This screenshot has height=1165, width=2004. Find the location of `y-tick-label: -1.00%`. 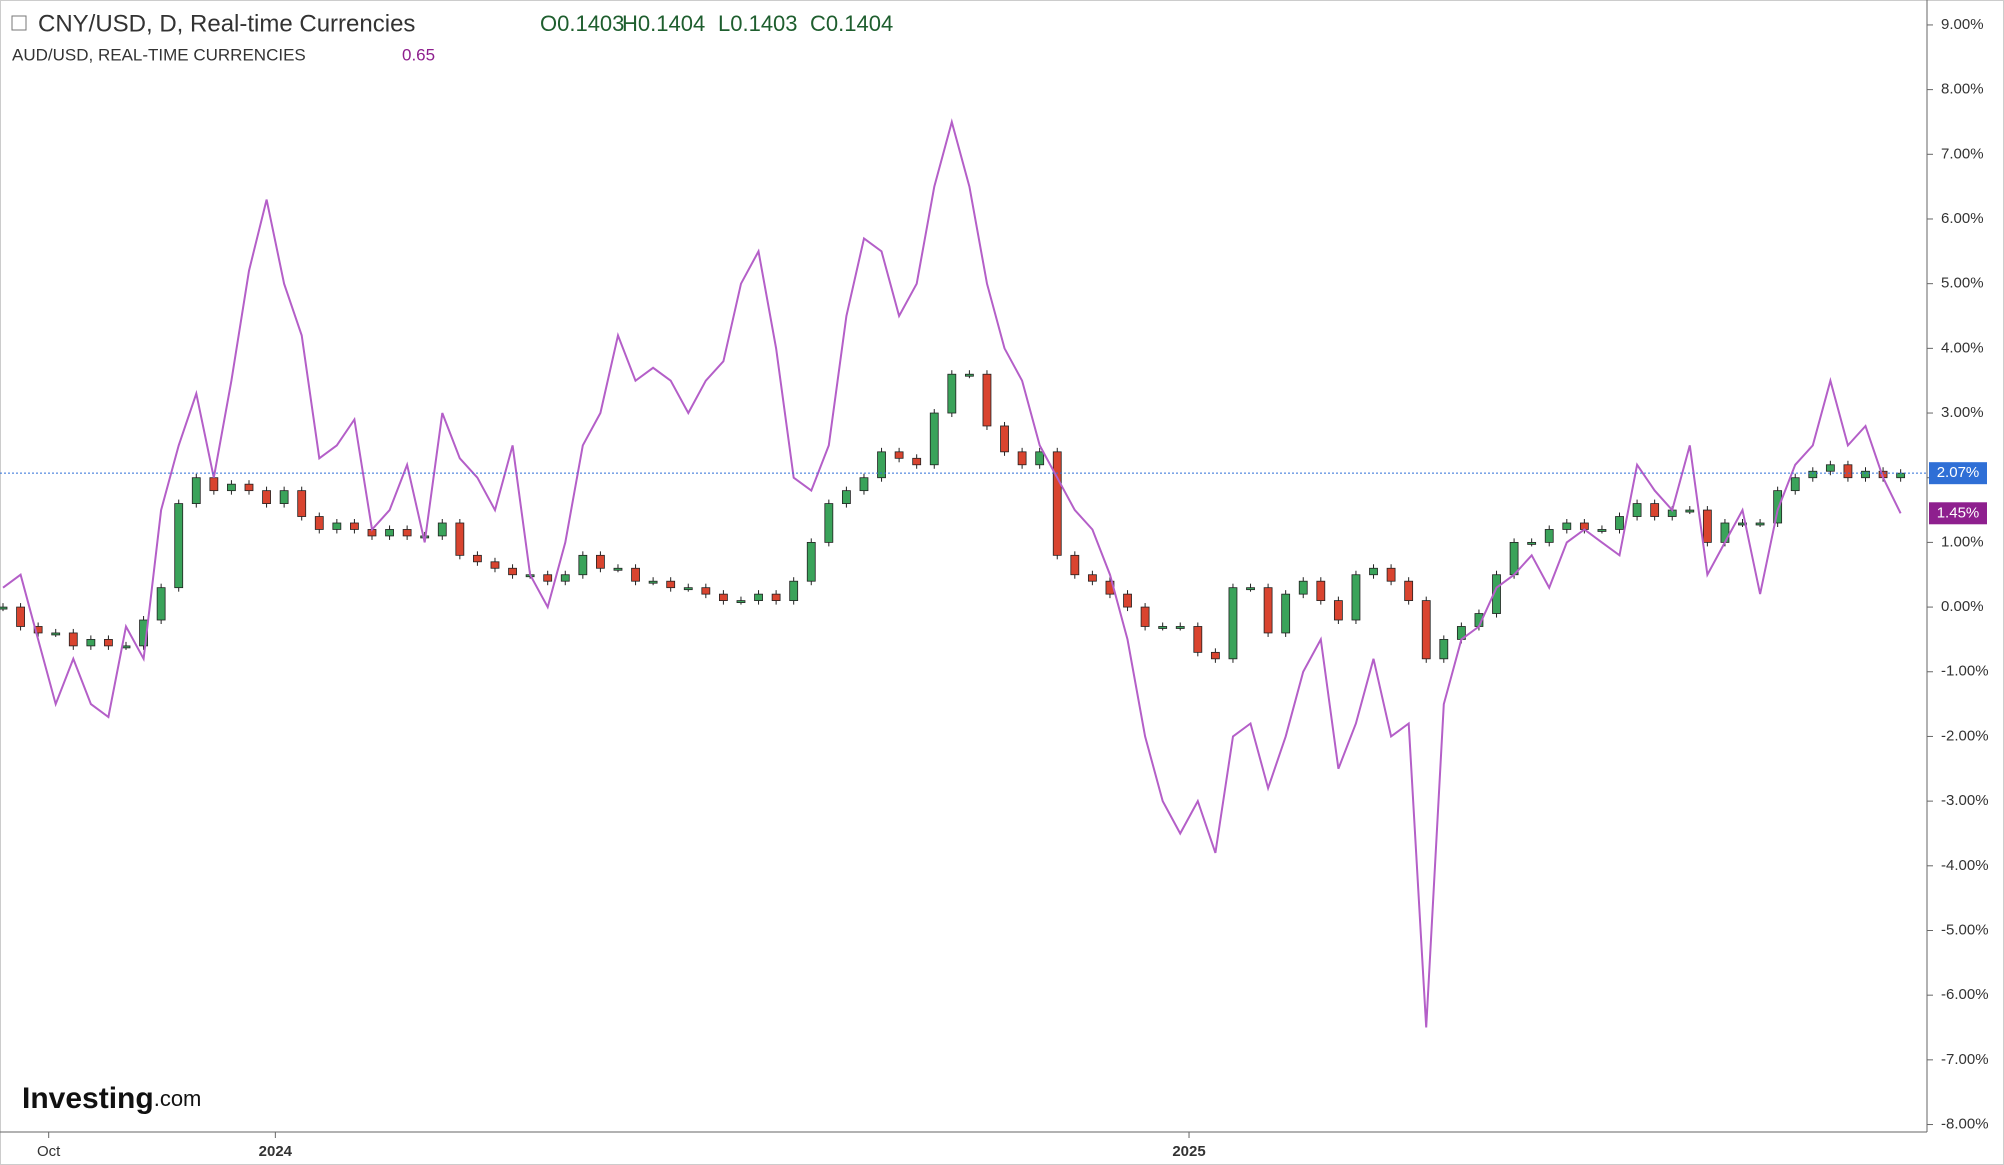

y-tick-label: -1.00% is located at coordinates (1965, 671).